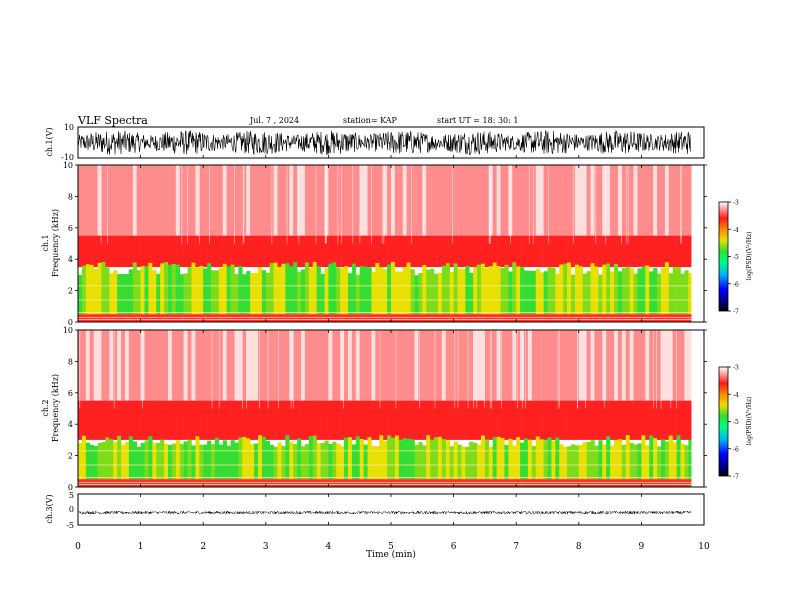 The image size is (792, 612). Describe the element at coordinates (579, 547) in the screenshot. I see `time-tick-label: 8` at that location.